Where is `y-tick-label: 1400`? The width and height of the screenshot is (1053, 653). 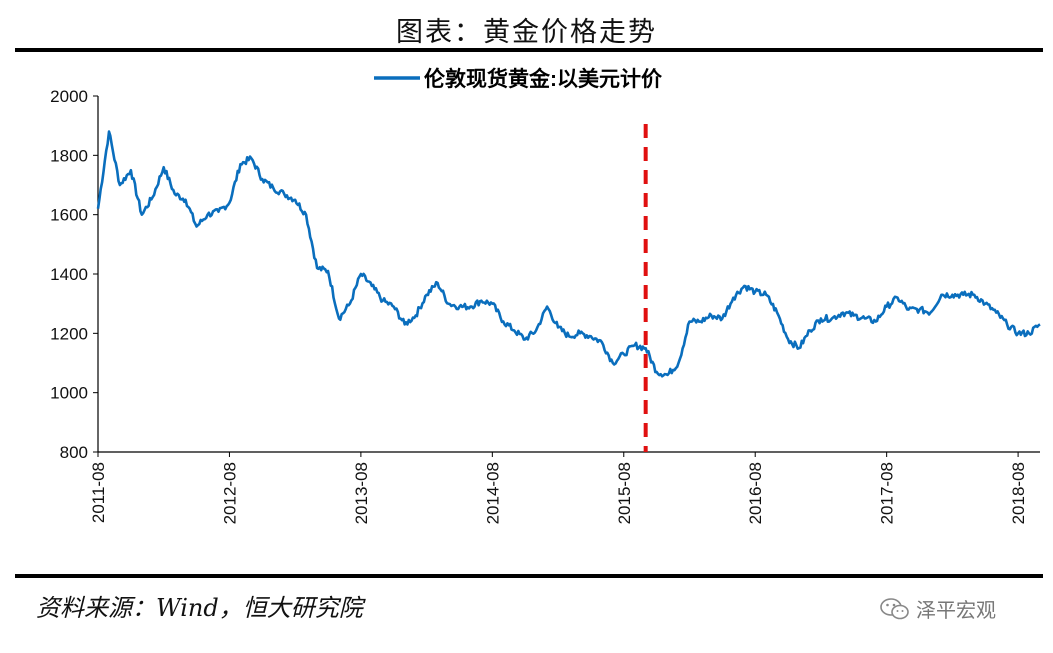 y-tick-label: 1400 is located at coordinates (69, 274).